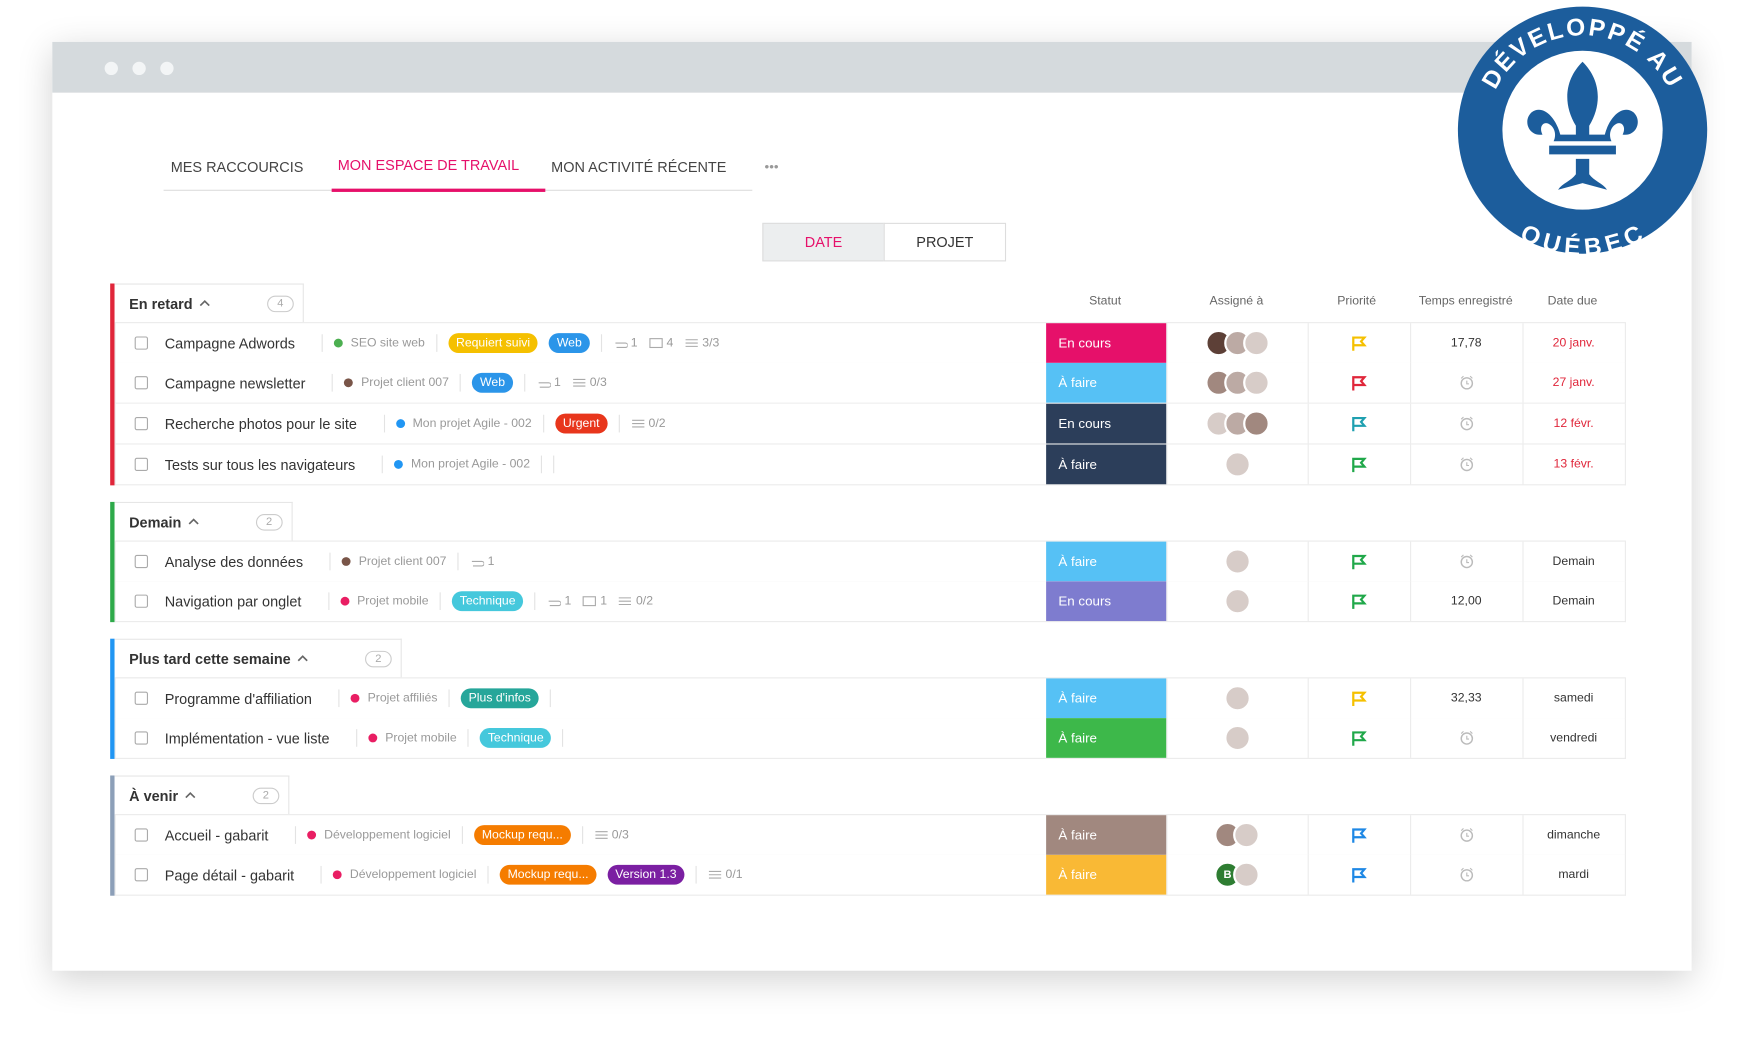 This screenshot has height=1038, width=1745. What do you see at coordinates (1236, 424) in the screenshot?
I see `assignees` at bounding box center [1236, 424].